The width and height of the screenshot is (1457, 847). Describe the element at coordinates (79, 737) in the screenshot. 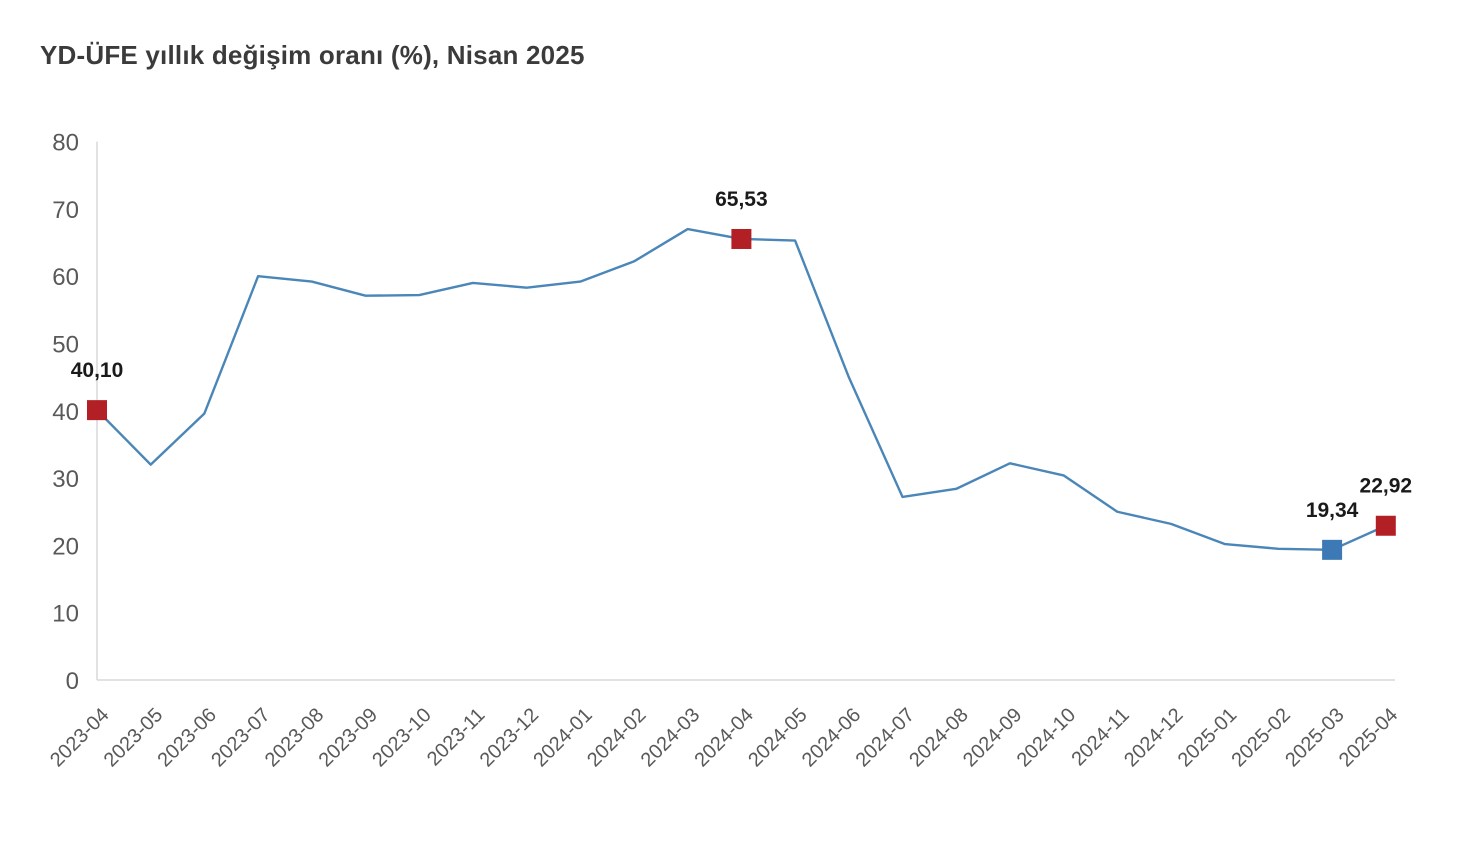

I see `x-tick-label: 2023-04` at that location.